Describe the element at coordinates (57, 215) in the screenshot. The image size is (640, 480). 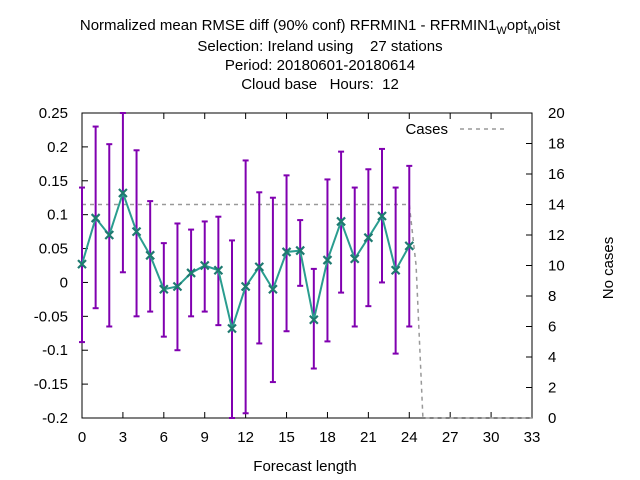
I see `y-tick-label: 0.1` at that location.